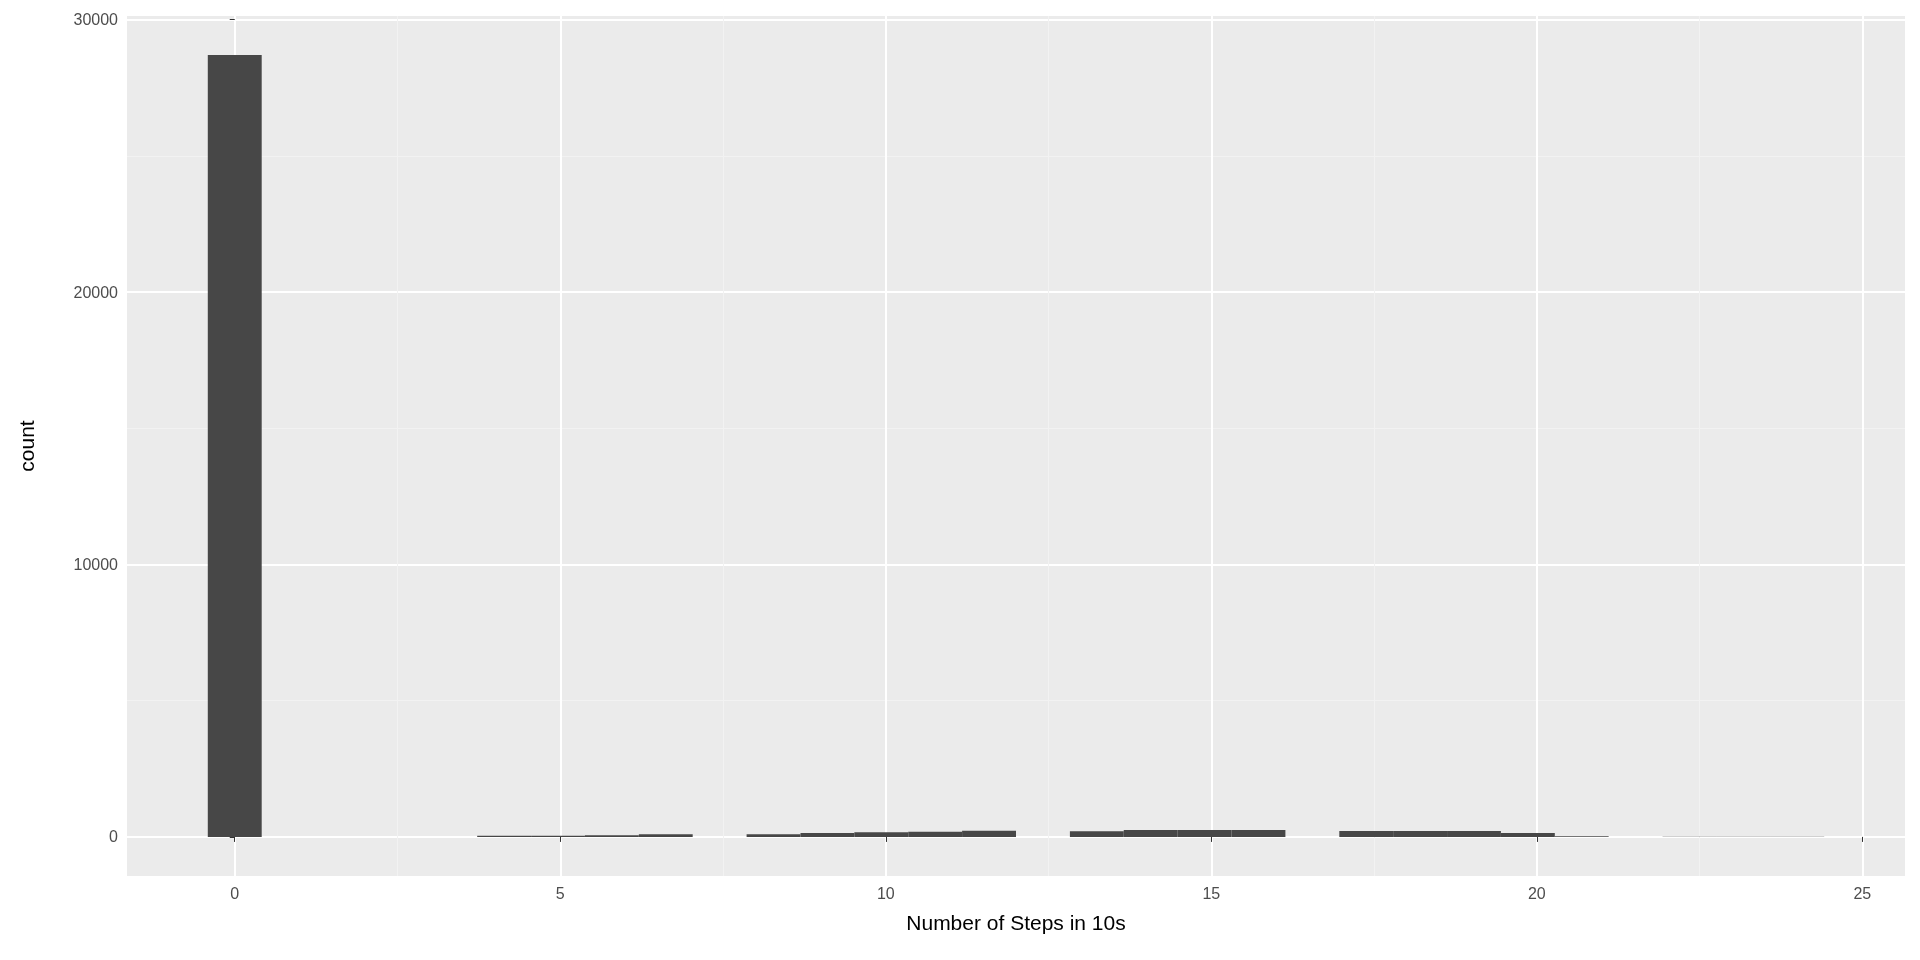  Describe the element at coordinates (235, 893) in the screenshot. I see `x-tick-label: 0` at that location.